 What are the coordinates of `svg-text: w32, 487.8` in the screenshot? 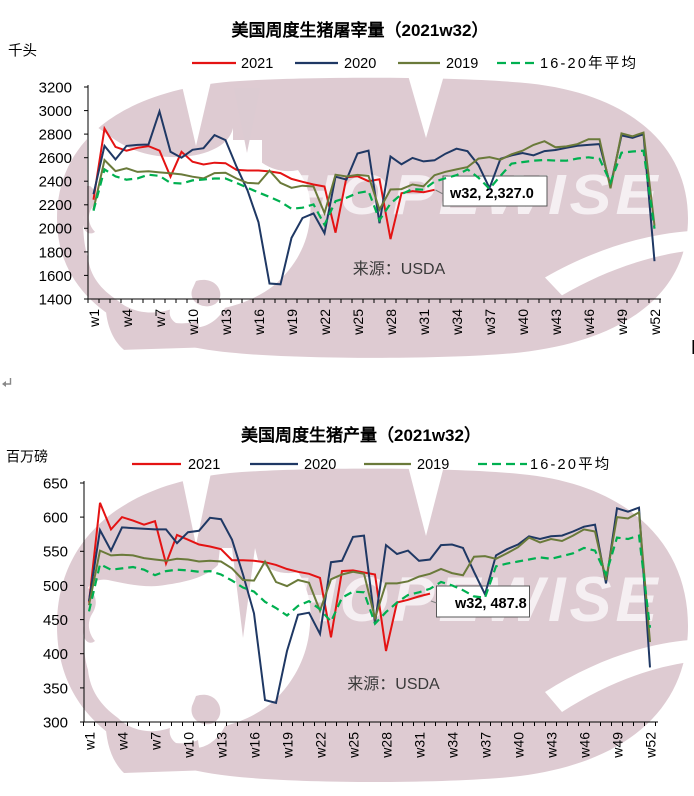 It's located at (490, 604).